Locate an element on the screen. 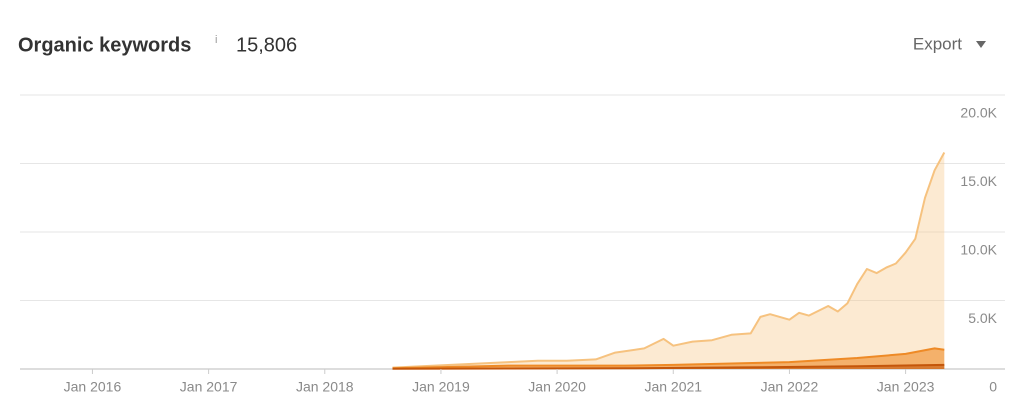 The height and width of the screenshot is (419, 1024). y-tick-label: 10.0K is located at coordinates (978, 250).